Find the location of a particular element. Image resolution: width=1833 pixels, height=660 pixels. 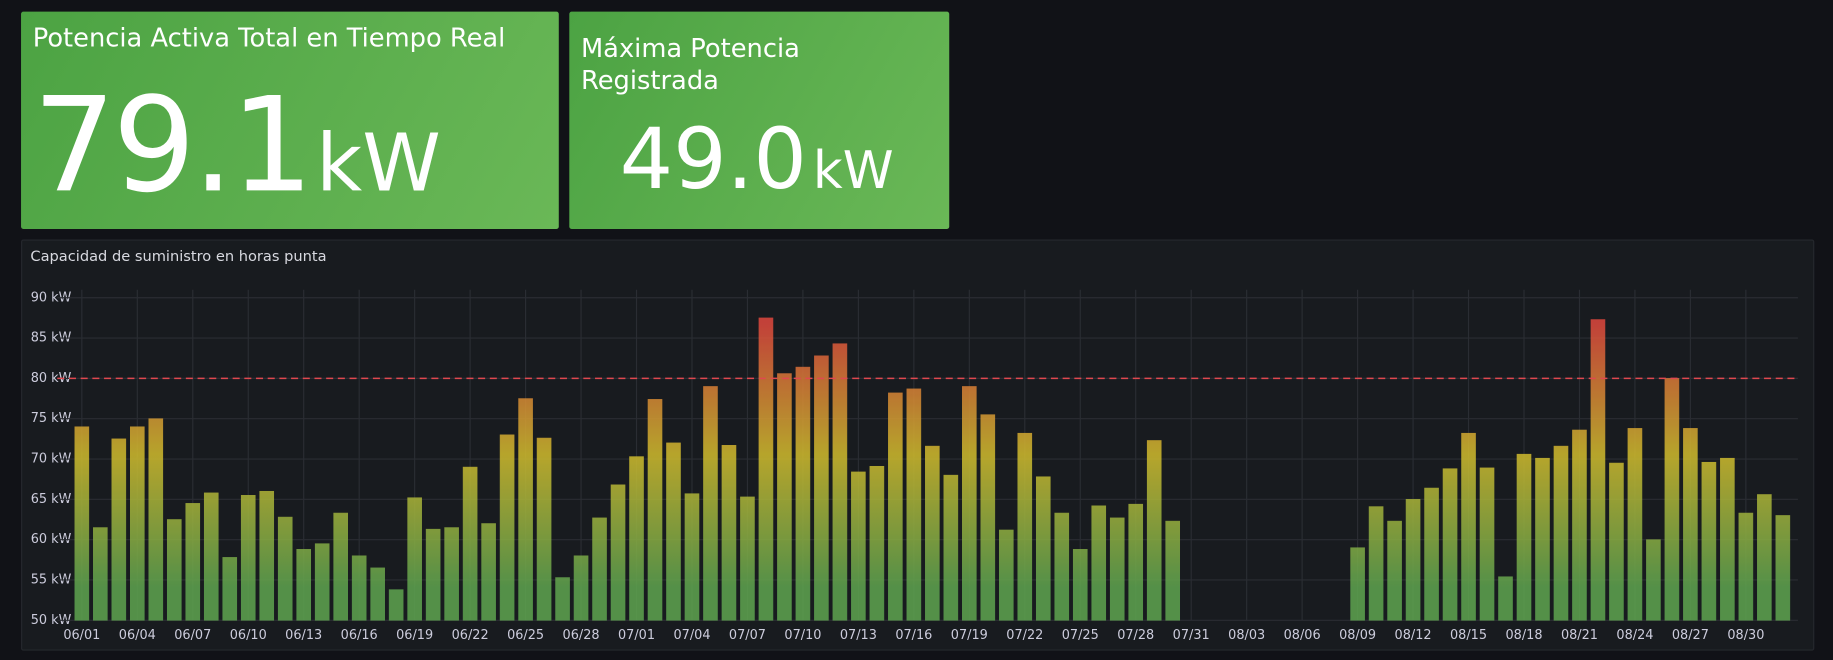

x-tick-label: 07/10 is located at coordinates (802, 635).